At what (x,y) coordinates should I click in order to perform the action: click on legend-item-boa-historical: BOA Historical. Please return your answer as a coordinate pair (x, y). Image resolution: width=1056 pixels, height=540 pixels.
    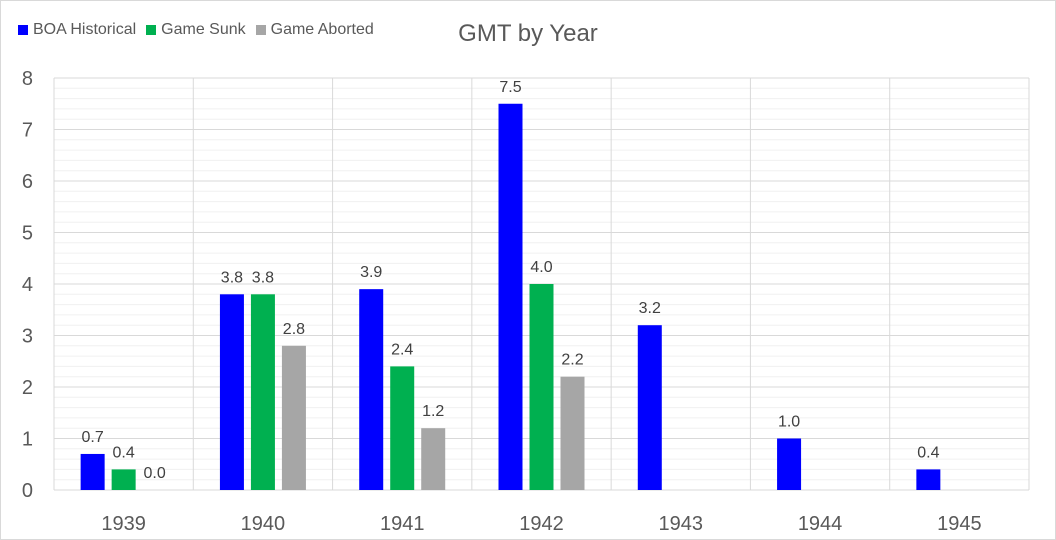
    Looking at the image, I should click on (77, 30).